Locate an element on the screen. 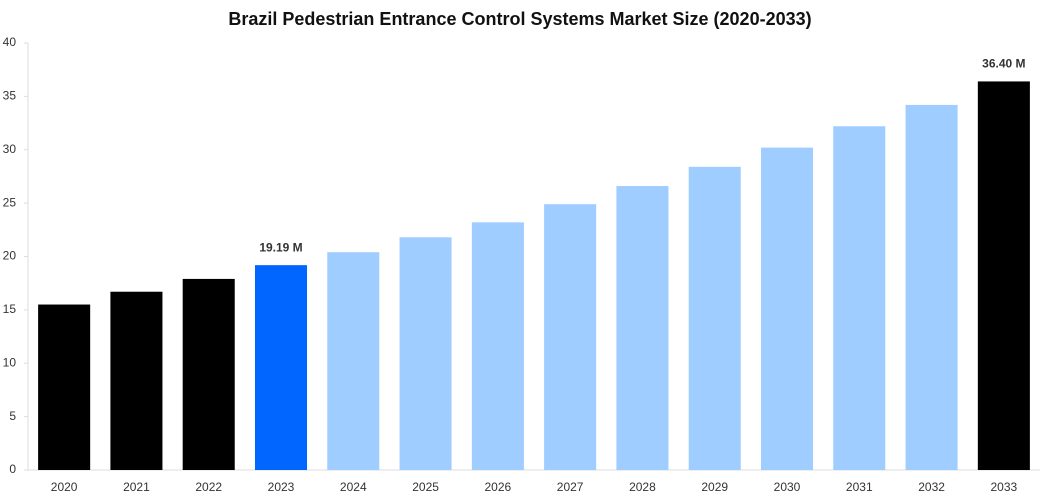  y-tick-label: 20 is located at coordinates (10, 256).